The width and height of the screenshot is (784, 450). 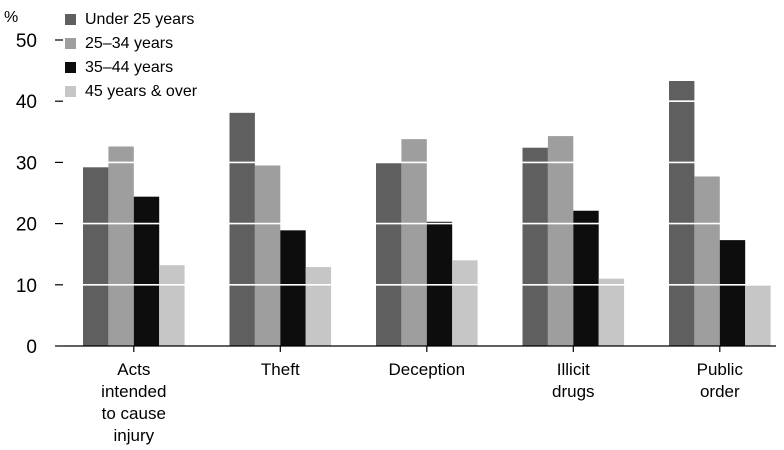 What do you see at coordinates (26, 286) in the screenshot?
I see `y-tick-label-10: 10` at bounding box center [26, 286].